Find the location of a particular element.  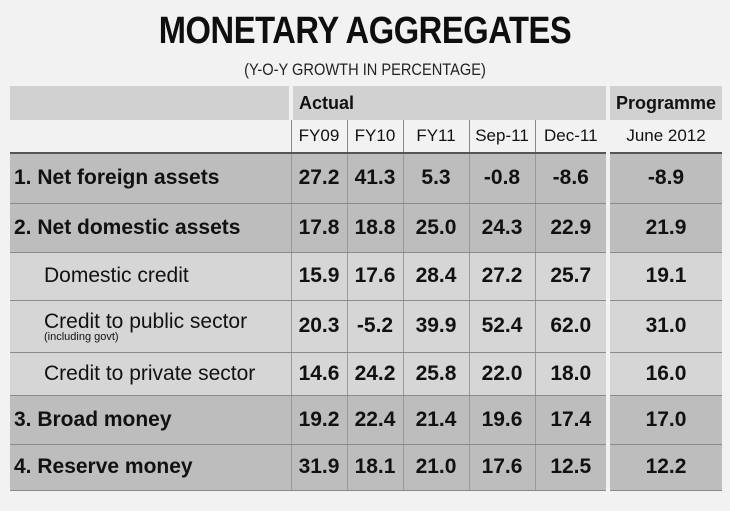

row-label: 3. Broad money is located at coordinates (150, 420).